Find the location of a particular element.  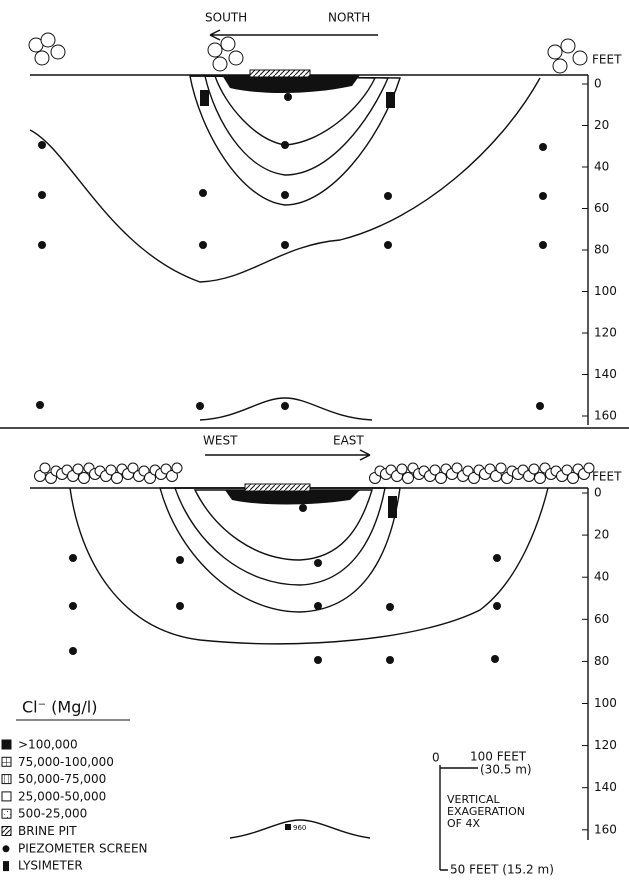

mound-label: 960 is located at coordinates (299, 828).